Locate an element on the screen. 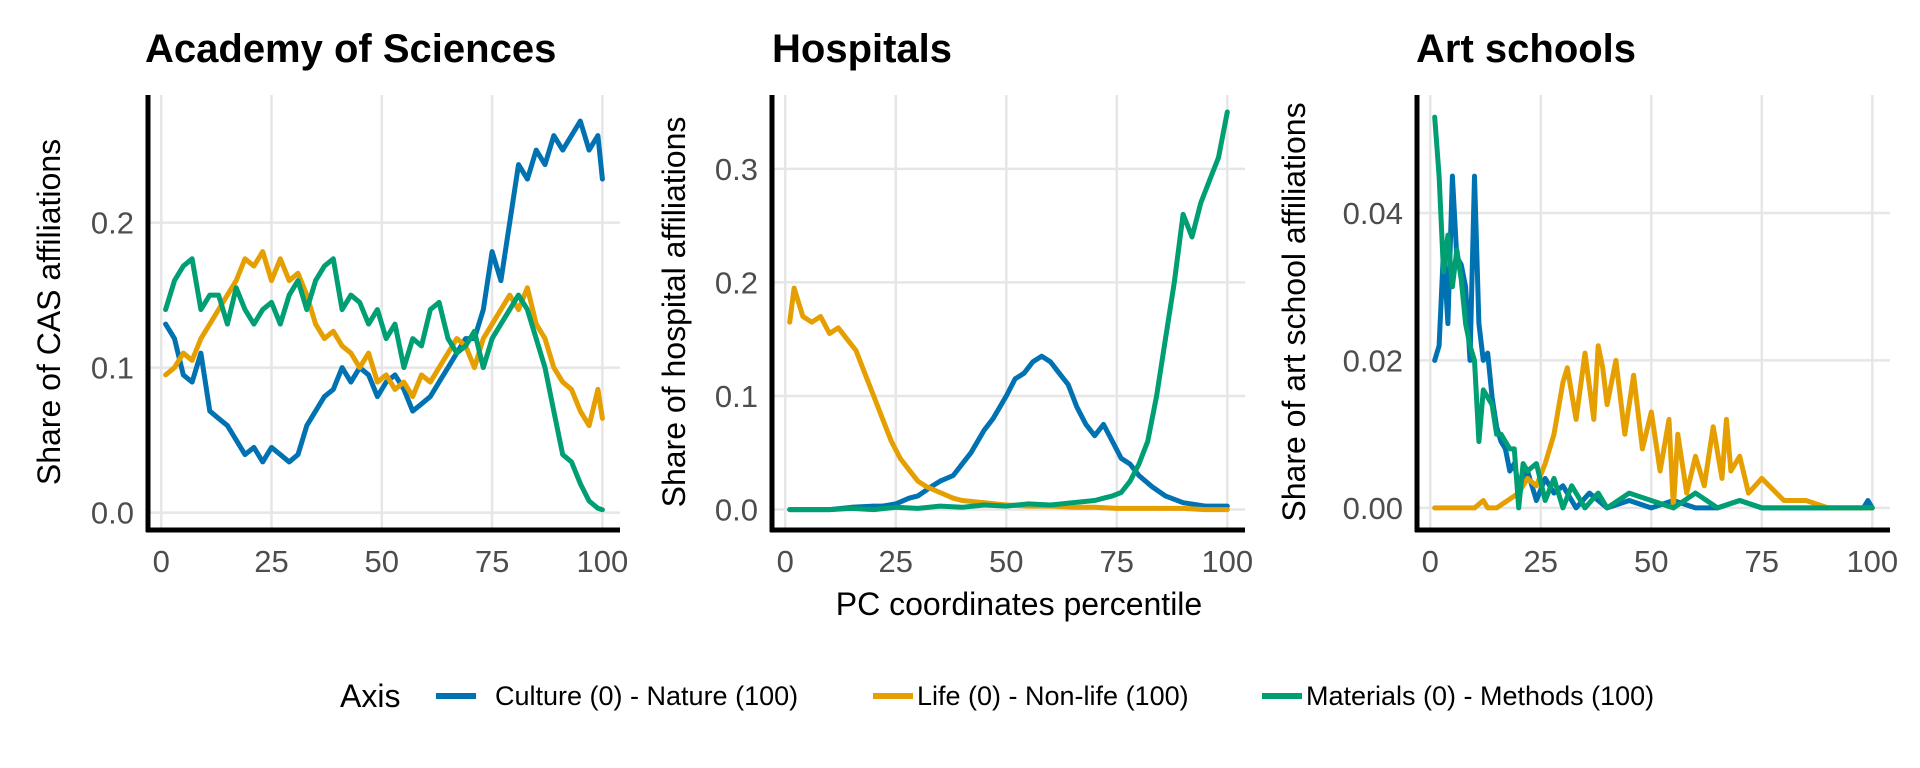  legend-label-culture-nature: Culture (0) - Nature (100) is located at coordinates (646, 696).